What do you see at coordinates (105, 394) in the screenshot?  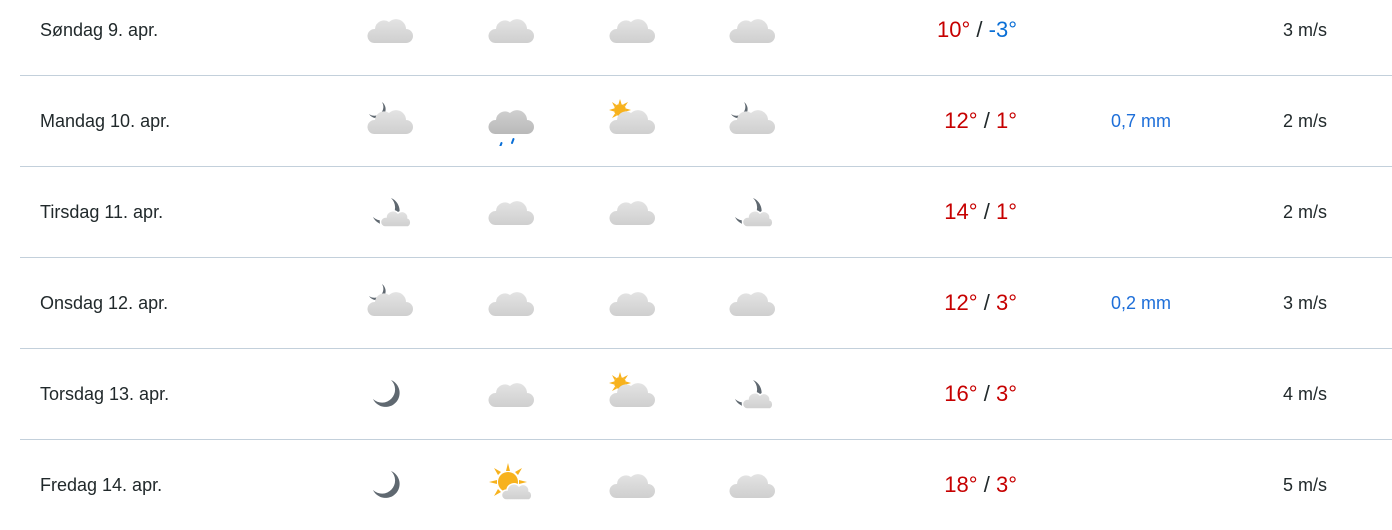 I see `day-label: Torsdag 13. apr.` at bounding box center [105, 394].